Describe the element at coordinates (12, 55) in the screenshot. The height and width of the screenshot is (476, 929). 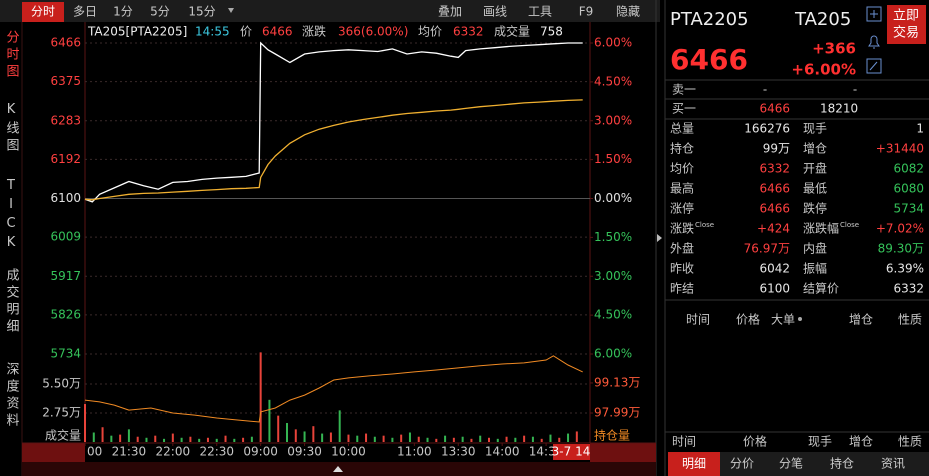
I see `side-tab: 分时图` at that location.